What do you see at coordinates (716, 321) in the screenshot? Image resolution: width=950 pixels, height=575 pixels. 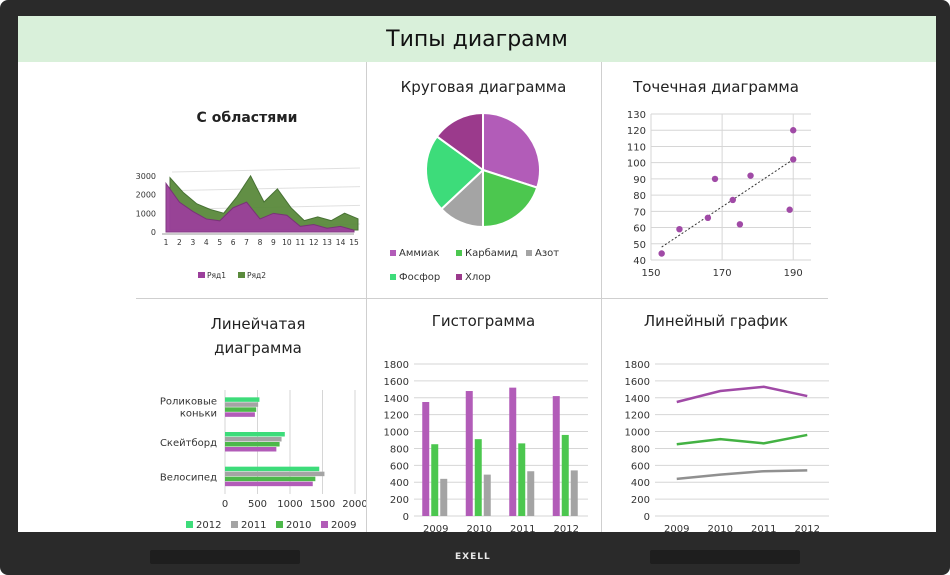 I see `line-chart-title: Линейный график` at bounding box center [716, 321].